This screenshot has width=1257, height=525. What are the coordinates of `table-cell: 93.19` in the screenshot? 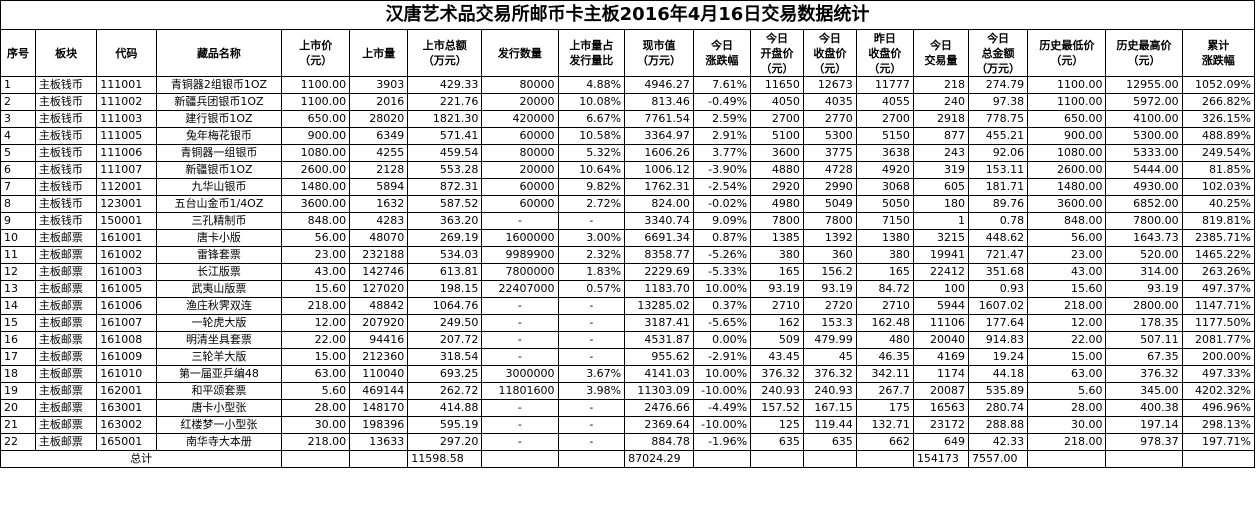 It's located at (1144, 289).